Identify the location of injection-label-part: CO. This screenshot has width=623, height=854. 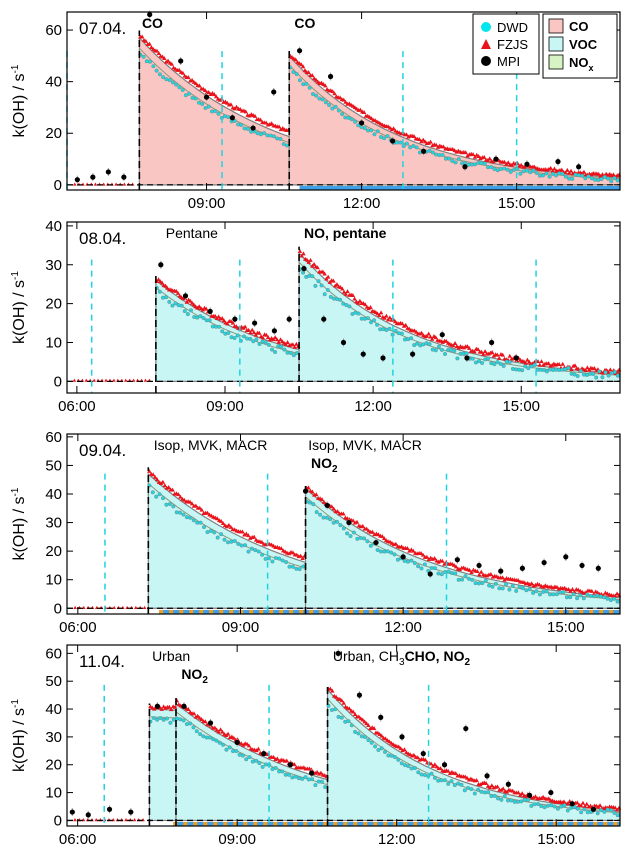
(152, 23).